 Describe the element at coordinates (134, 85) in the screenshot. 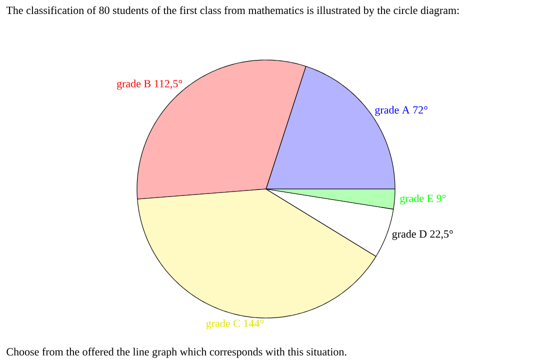

I see `slice-label: grade B` at that location.